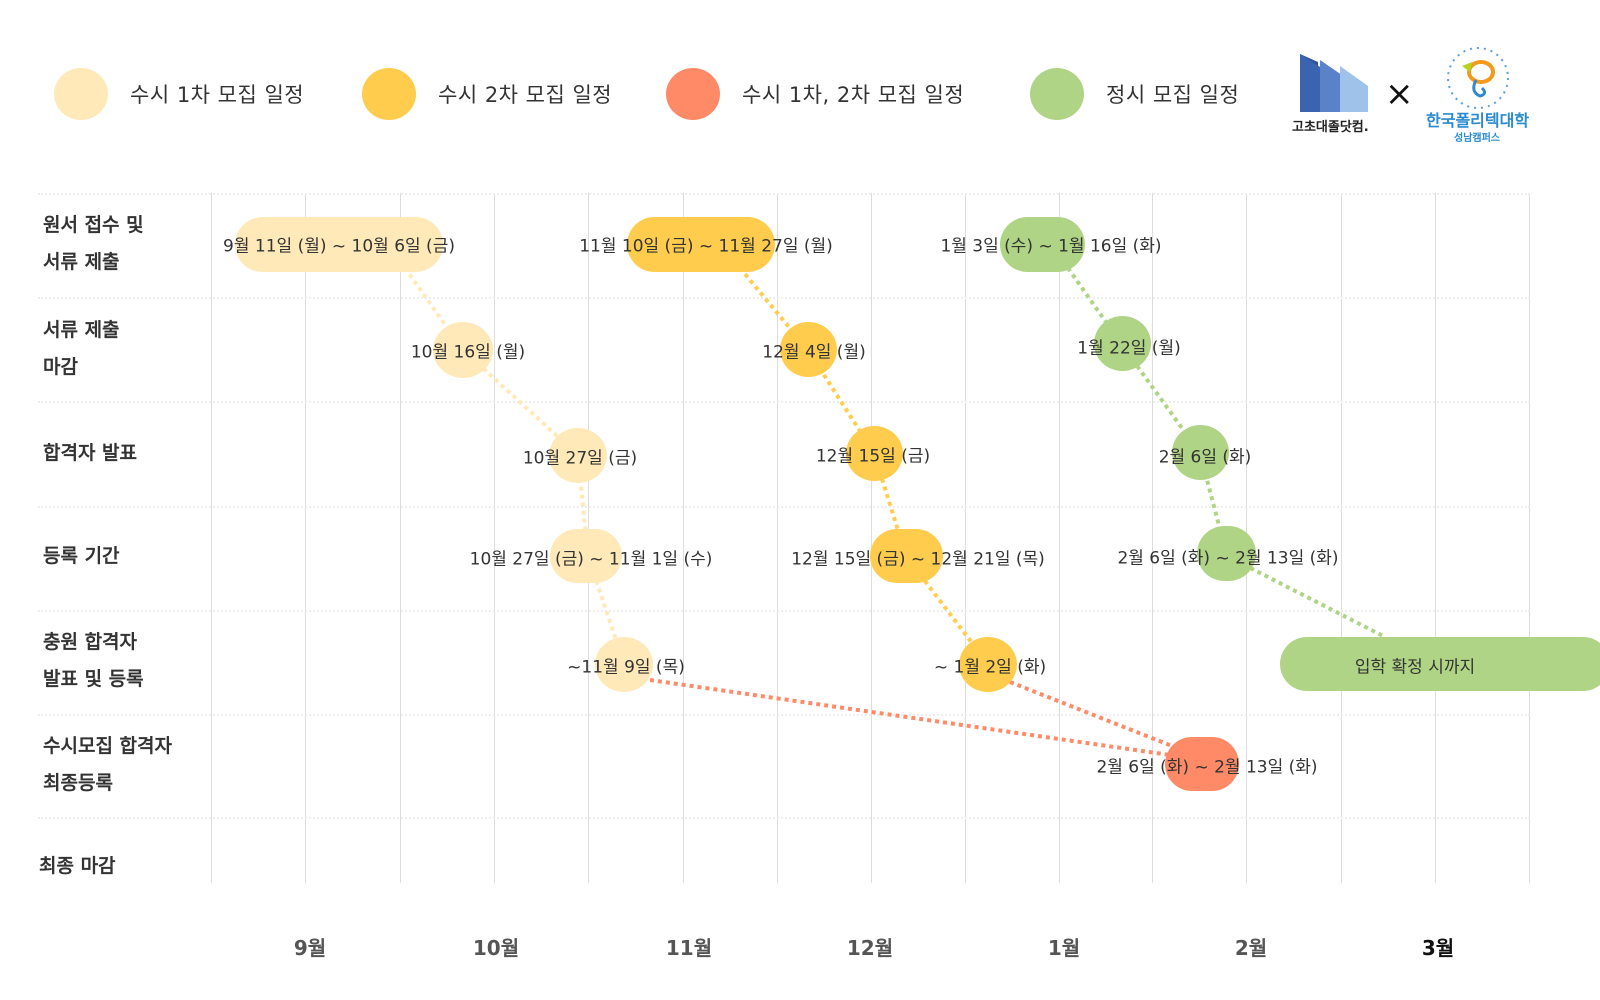  I want to click on regular-application-pill, so click(1042, 244).